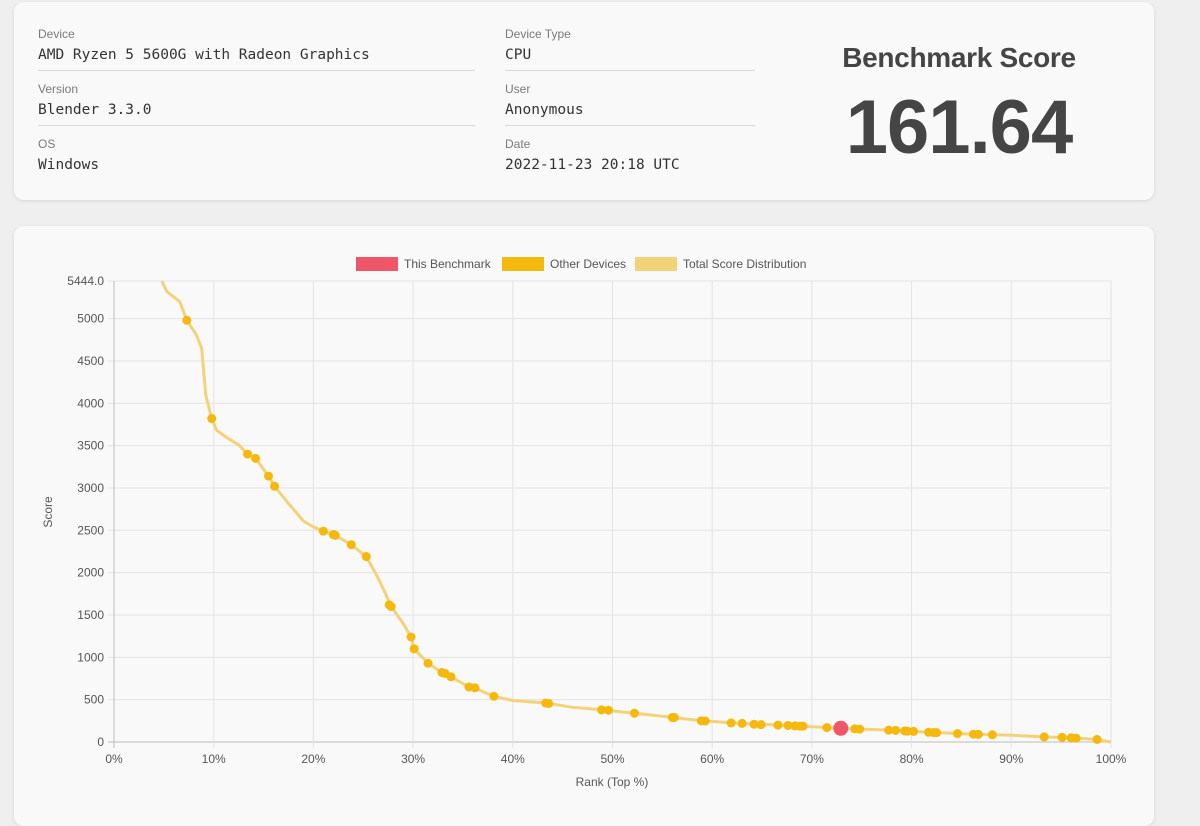 The image size is (1200, 826). What do you see at coordinates (612, 782) in the screenshot?
I see `x-axis-label: Rank (Top %)` at bounding box center [612, 782].